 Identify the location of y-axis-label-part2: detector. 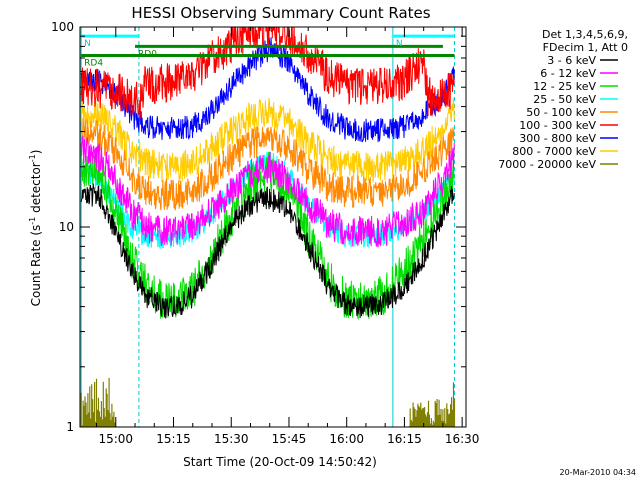
(36, 189).